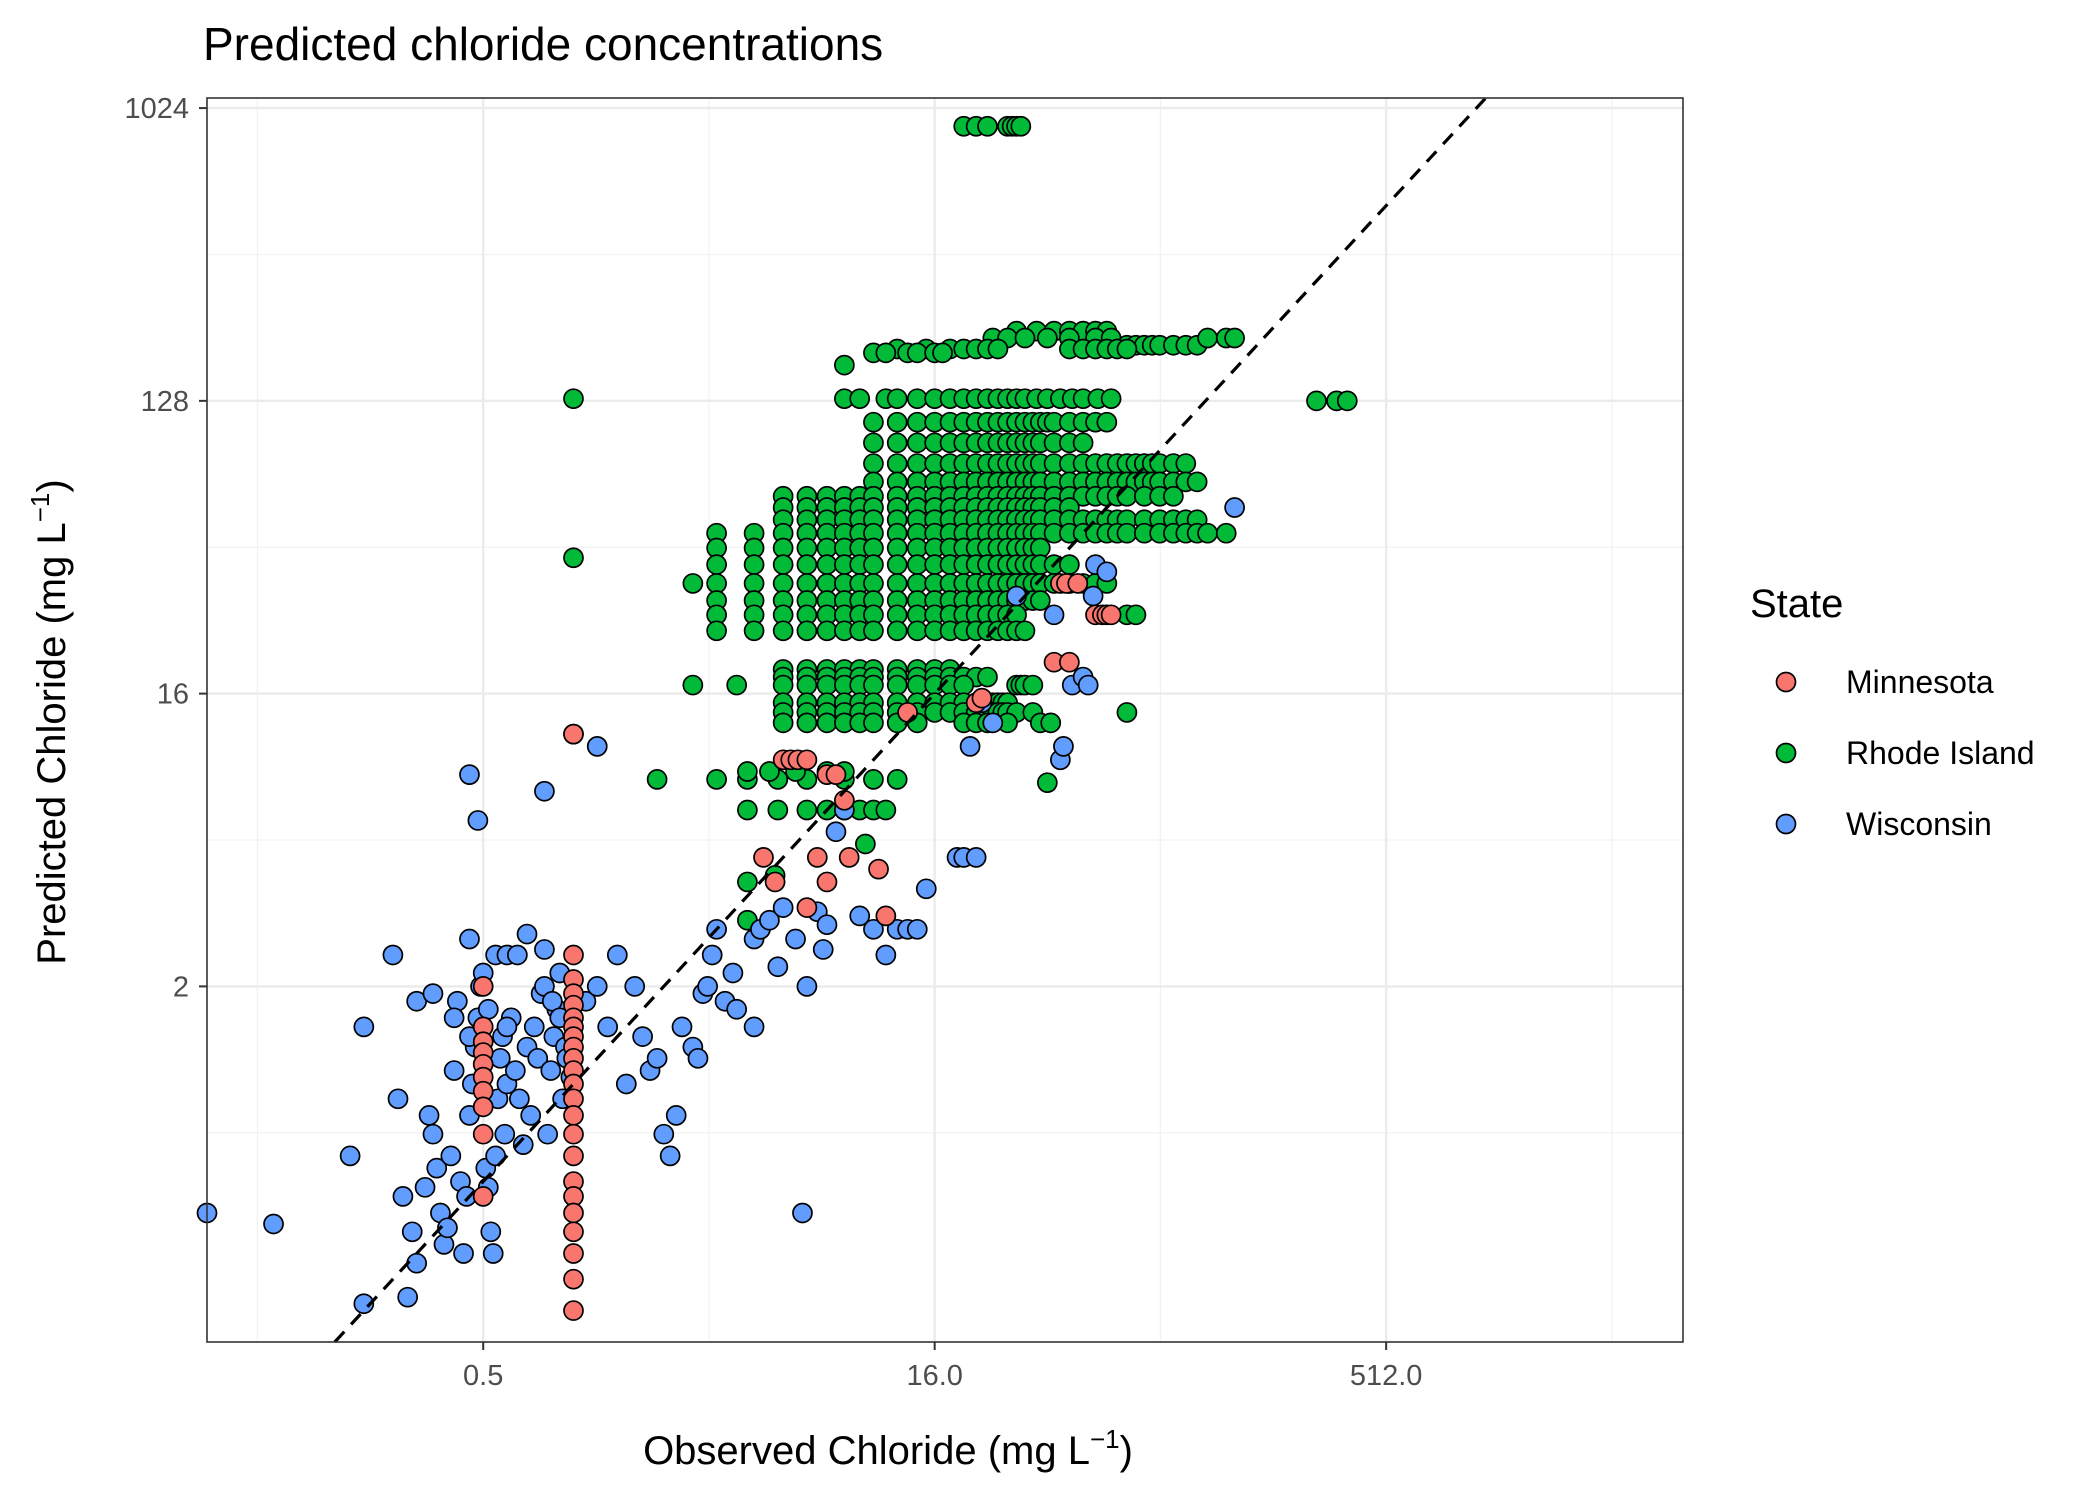 This screenshot has height=1500, width=2100. What do you see at coordinates (543, 44) in the screenshot?
I see `chart-title: Predicted chloride concentrations` at bounding box center [543, 44].